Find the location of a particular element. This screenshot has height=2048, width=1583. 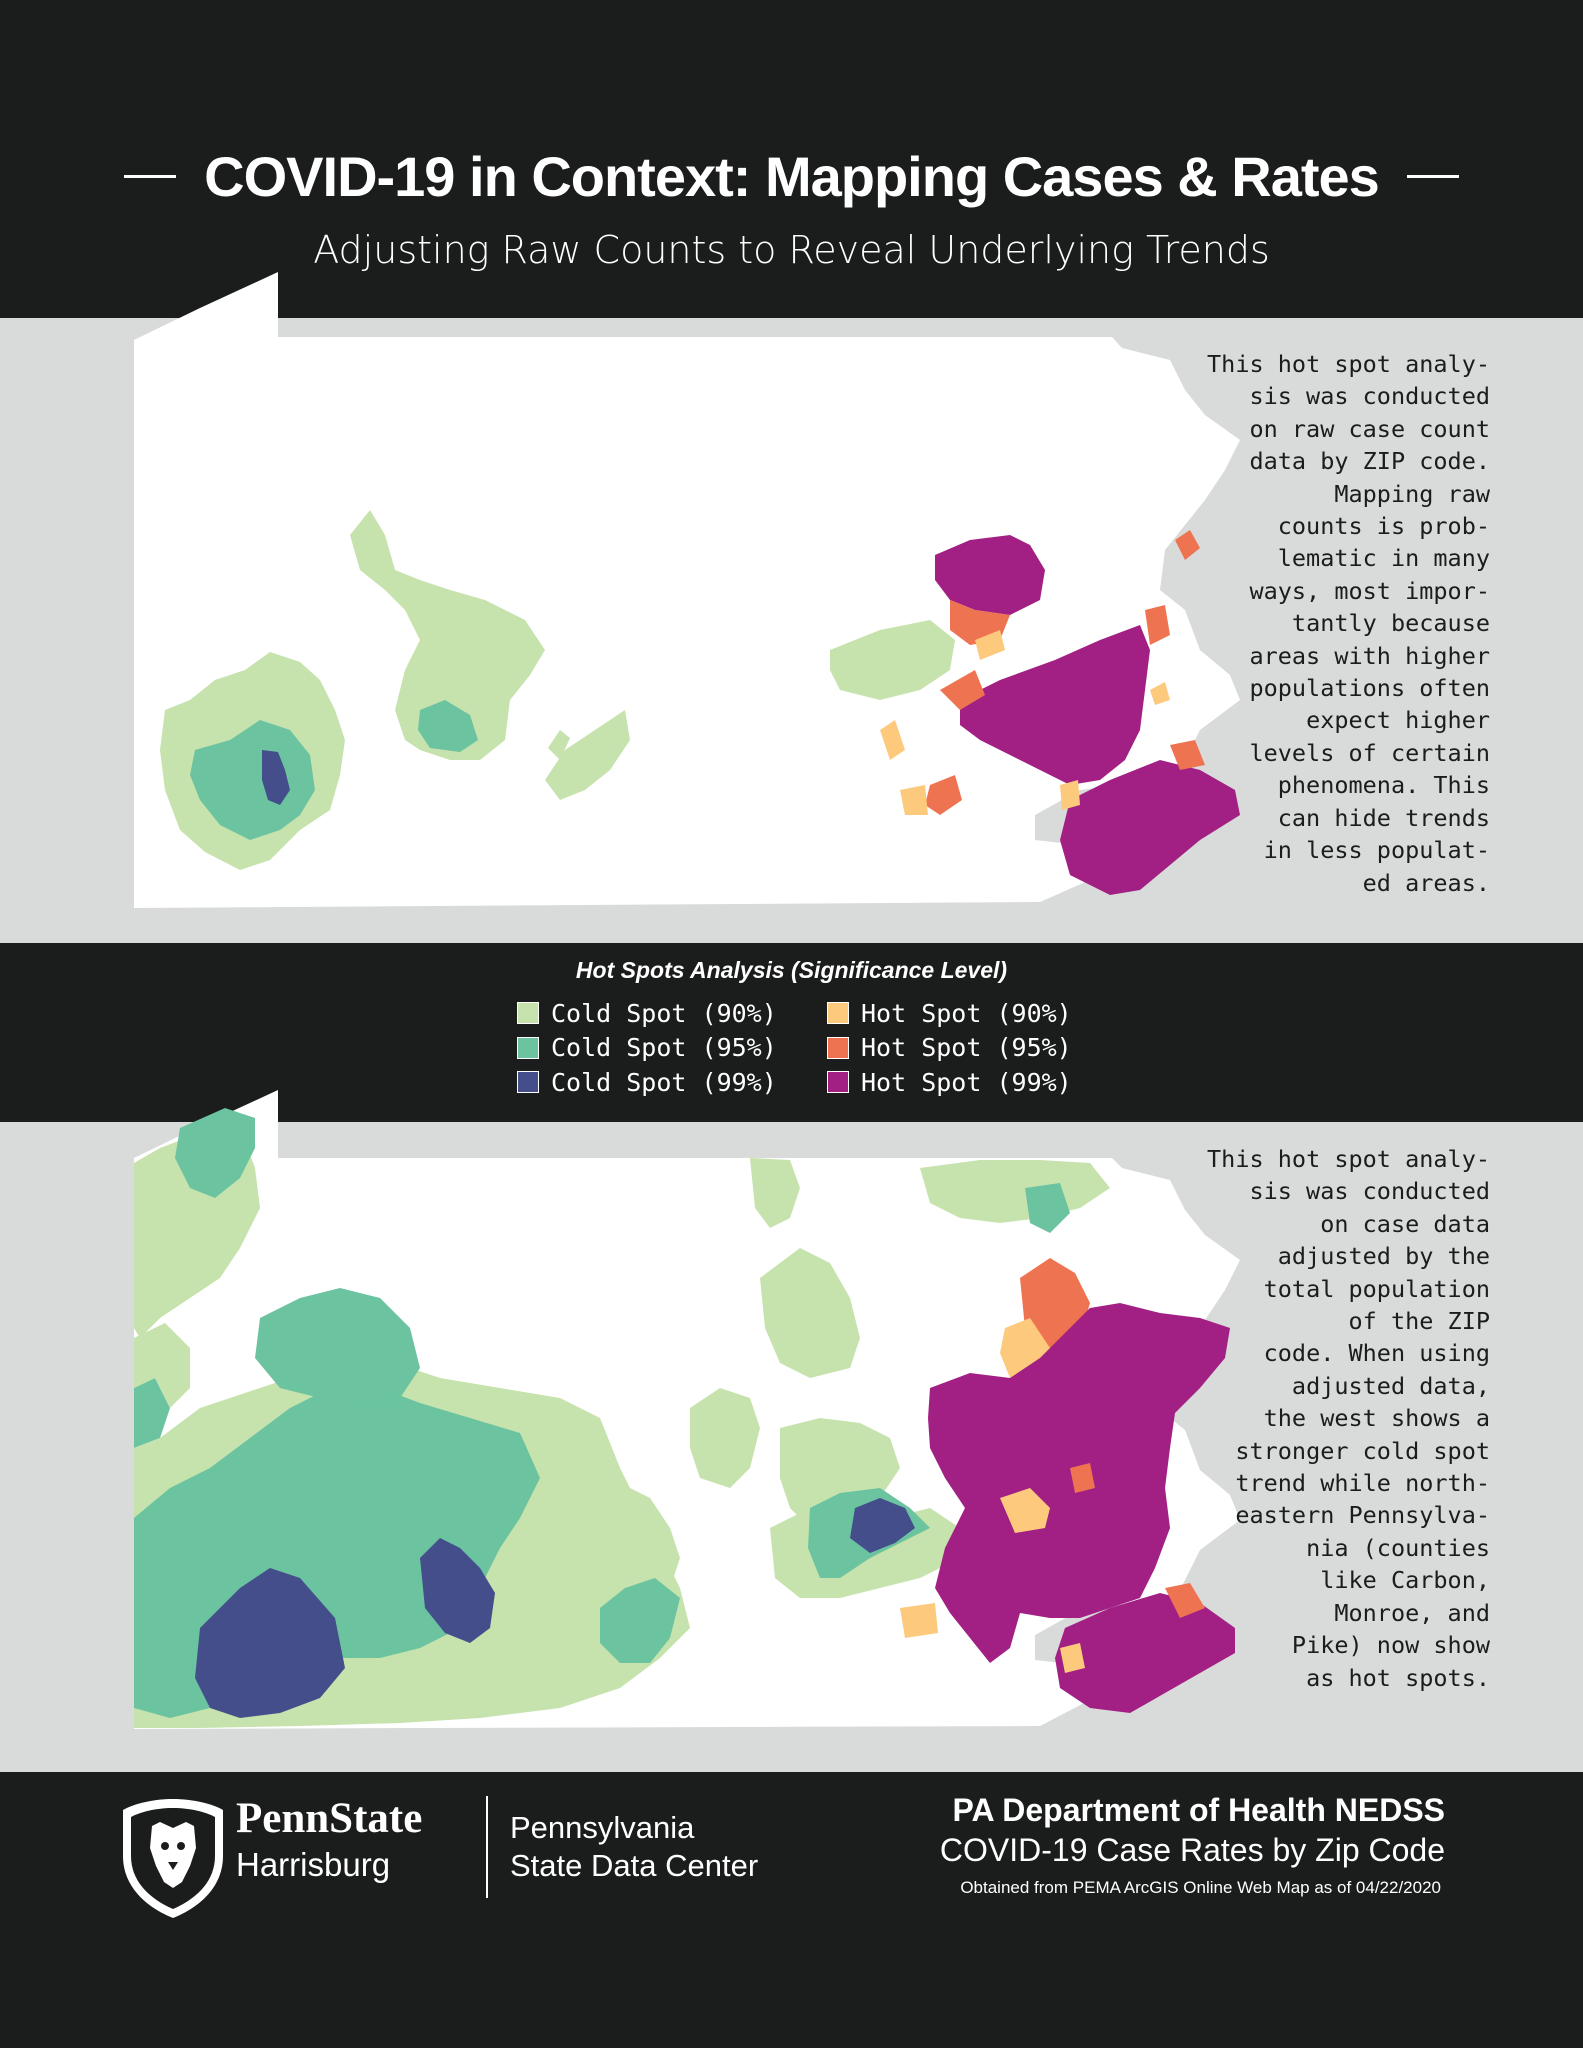

cold-spot-95-central is located at coordinates (448, 726).